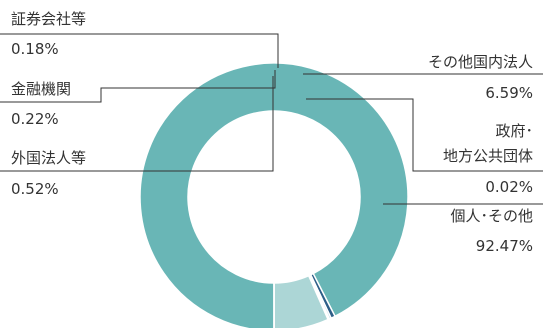  What do you see at coordinates (49, 158) in the screenshot?
I see `label-foreign-name: 外国法人等` at bounding box center [49, 158].